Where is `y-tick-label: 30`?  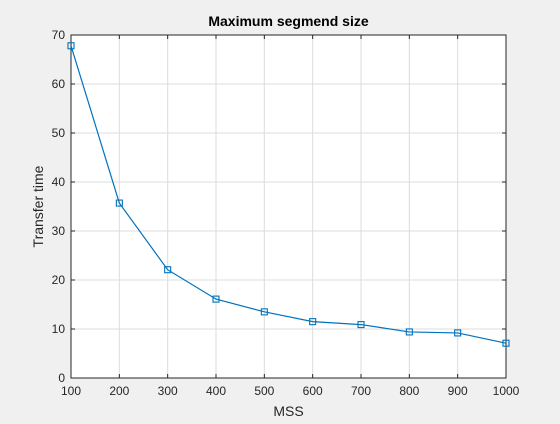
y-tick-label: 30 is located at coordinates (59, 231).